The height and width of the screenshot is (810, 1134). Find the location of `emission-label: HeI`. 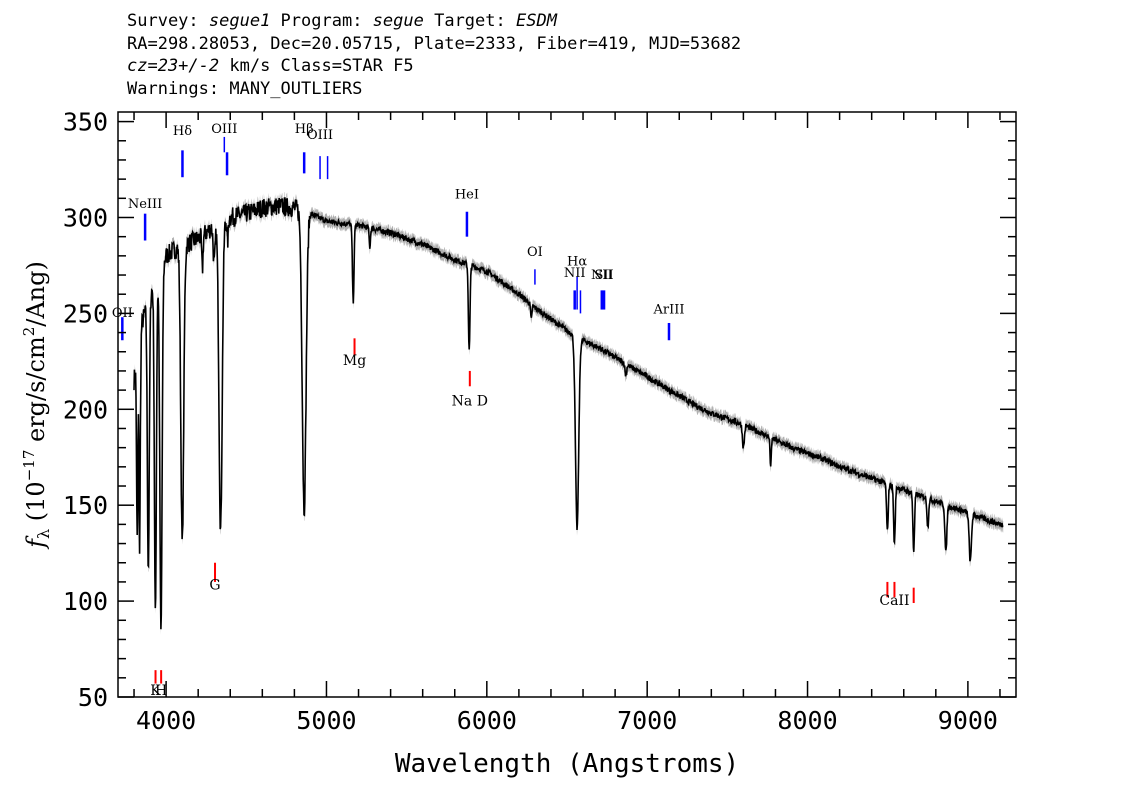

emission-label: HeI is located at coordinates (467, 194).